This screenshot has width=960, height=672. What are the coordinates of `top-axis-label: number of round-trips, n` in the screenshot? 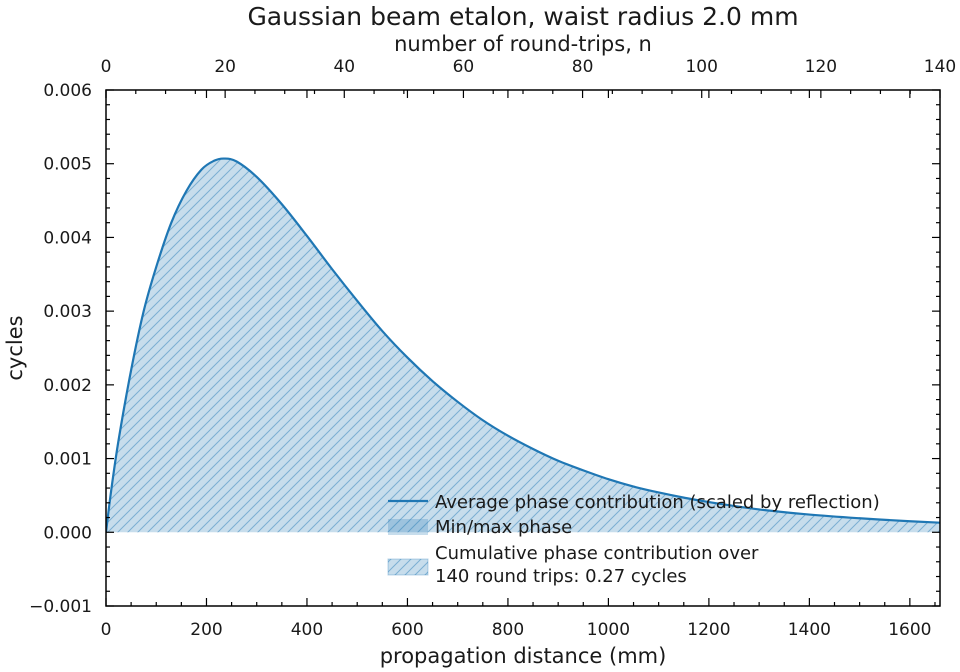 It's located at (523, 44).